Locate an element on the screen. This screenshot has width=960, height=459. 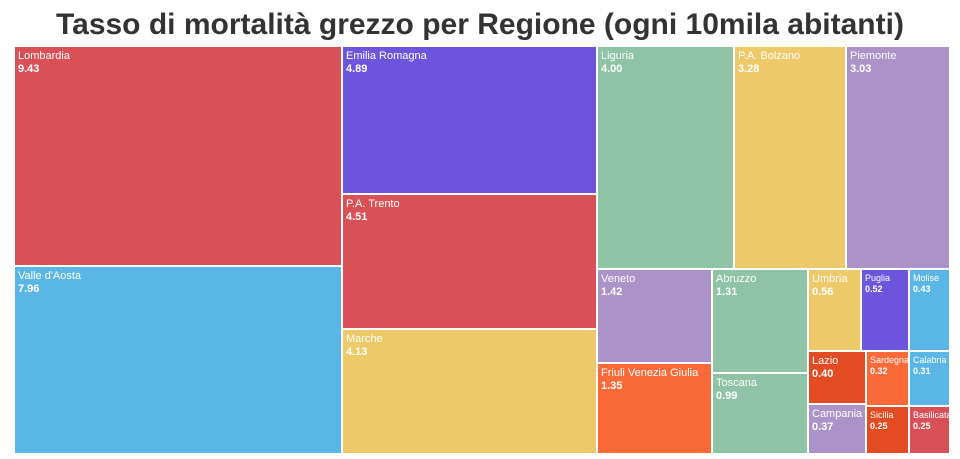
tile-label: Veneto is located at coordinates (618, 279).